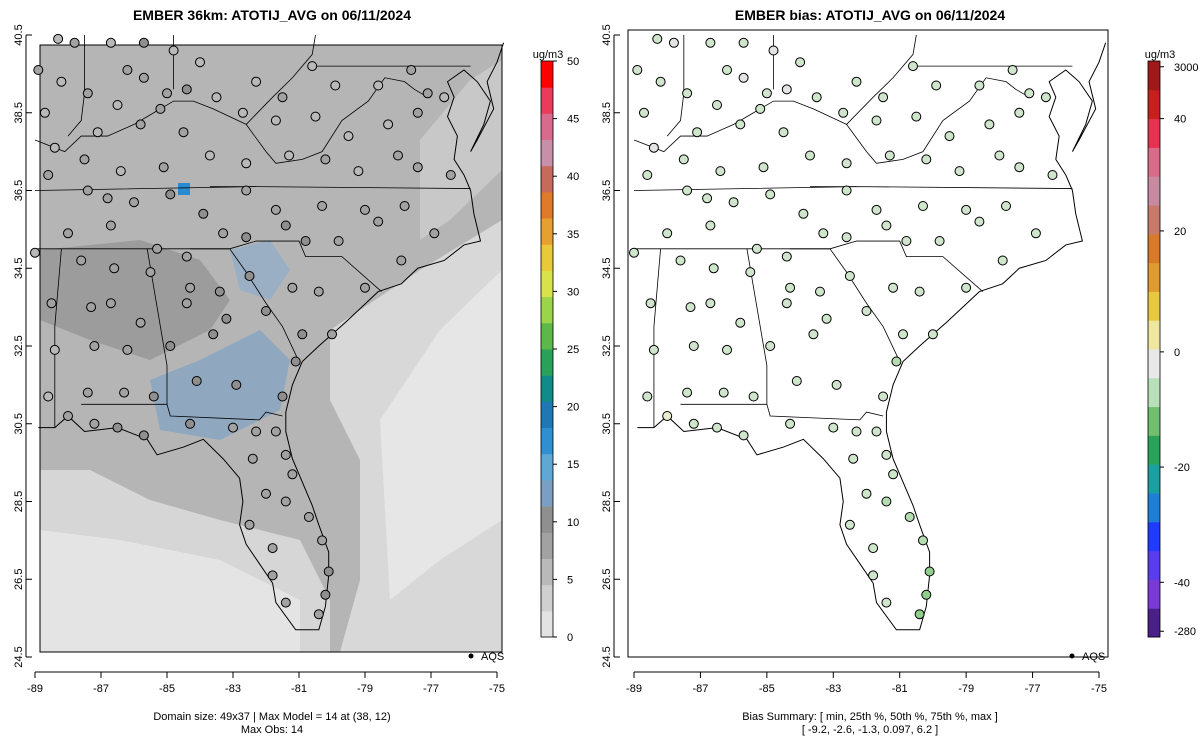  I want to click on x-tick-label: -85, so click(167, 689).